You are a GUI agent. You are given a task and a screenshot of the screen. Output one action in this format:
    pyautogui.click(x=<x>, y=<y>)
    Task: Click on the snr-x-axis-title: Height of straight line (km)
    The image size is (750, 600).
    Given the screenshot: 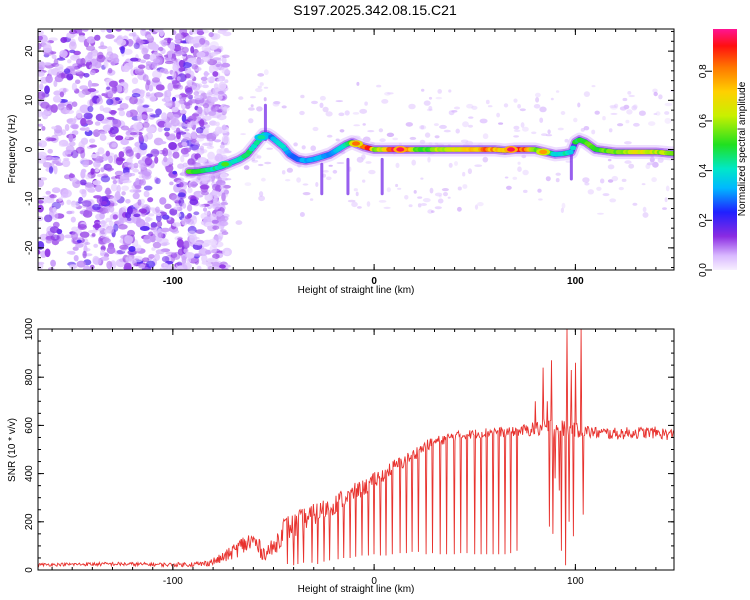 What is the action you would take?
    pyautogui.click(x=356, y=589)
    